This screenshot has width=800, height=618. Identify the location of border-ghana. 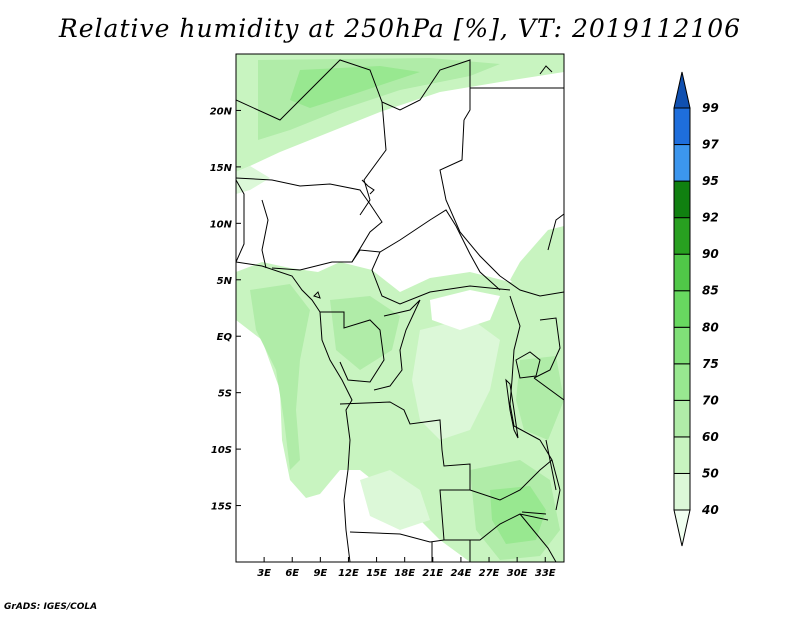
(240, 221).